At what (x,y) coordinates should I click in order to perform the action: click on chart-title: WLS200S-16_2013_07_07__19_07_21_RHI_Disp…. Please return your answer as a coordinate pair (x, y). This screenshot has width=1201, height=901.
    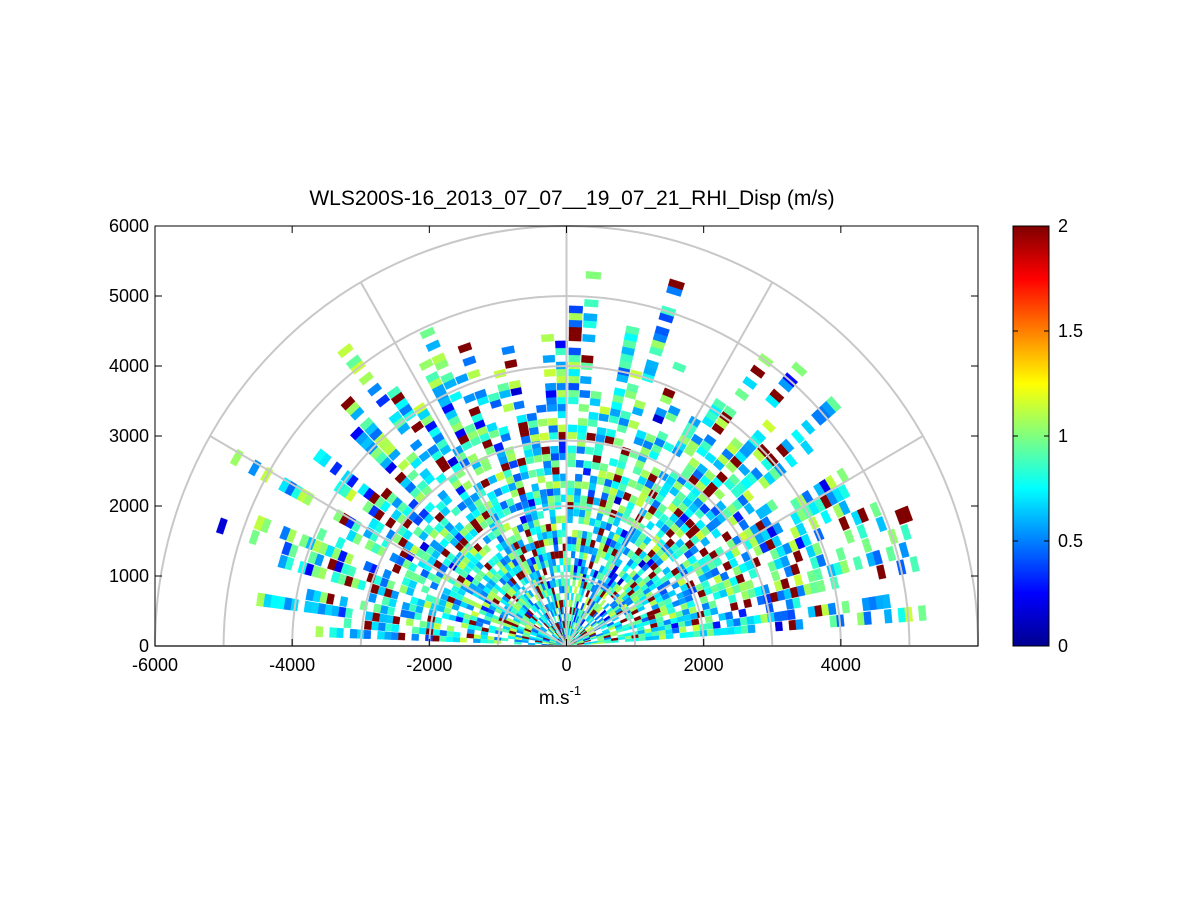
    Looking at the image, I should click on (571, 198).